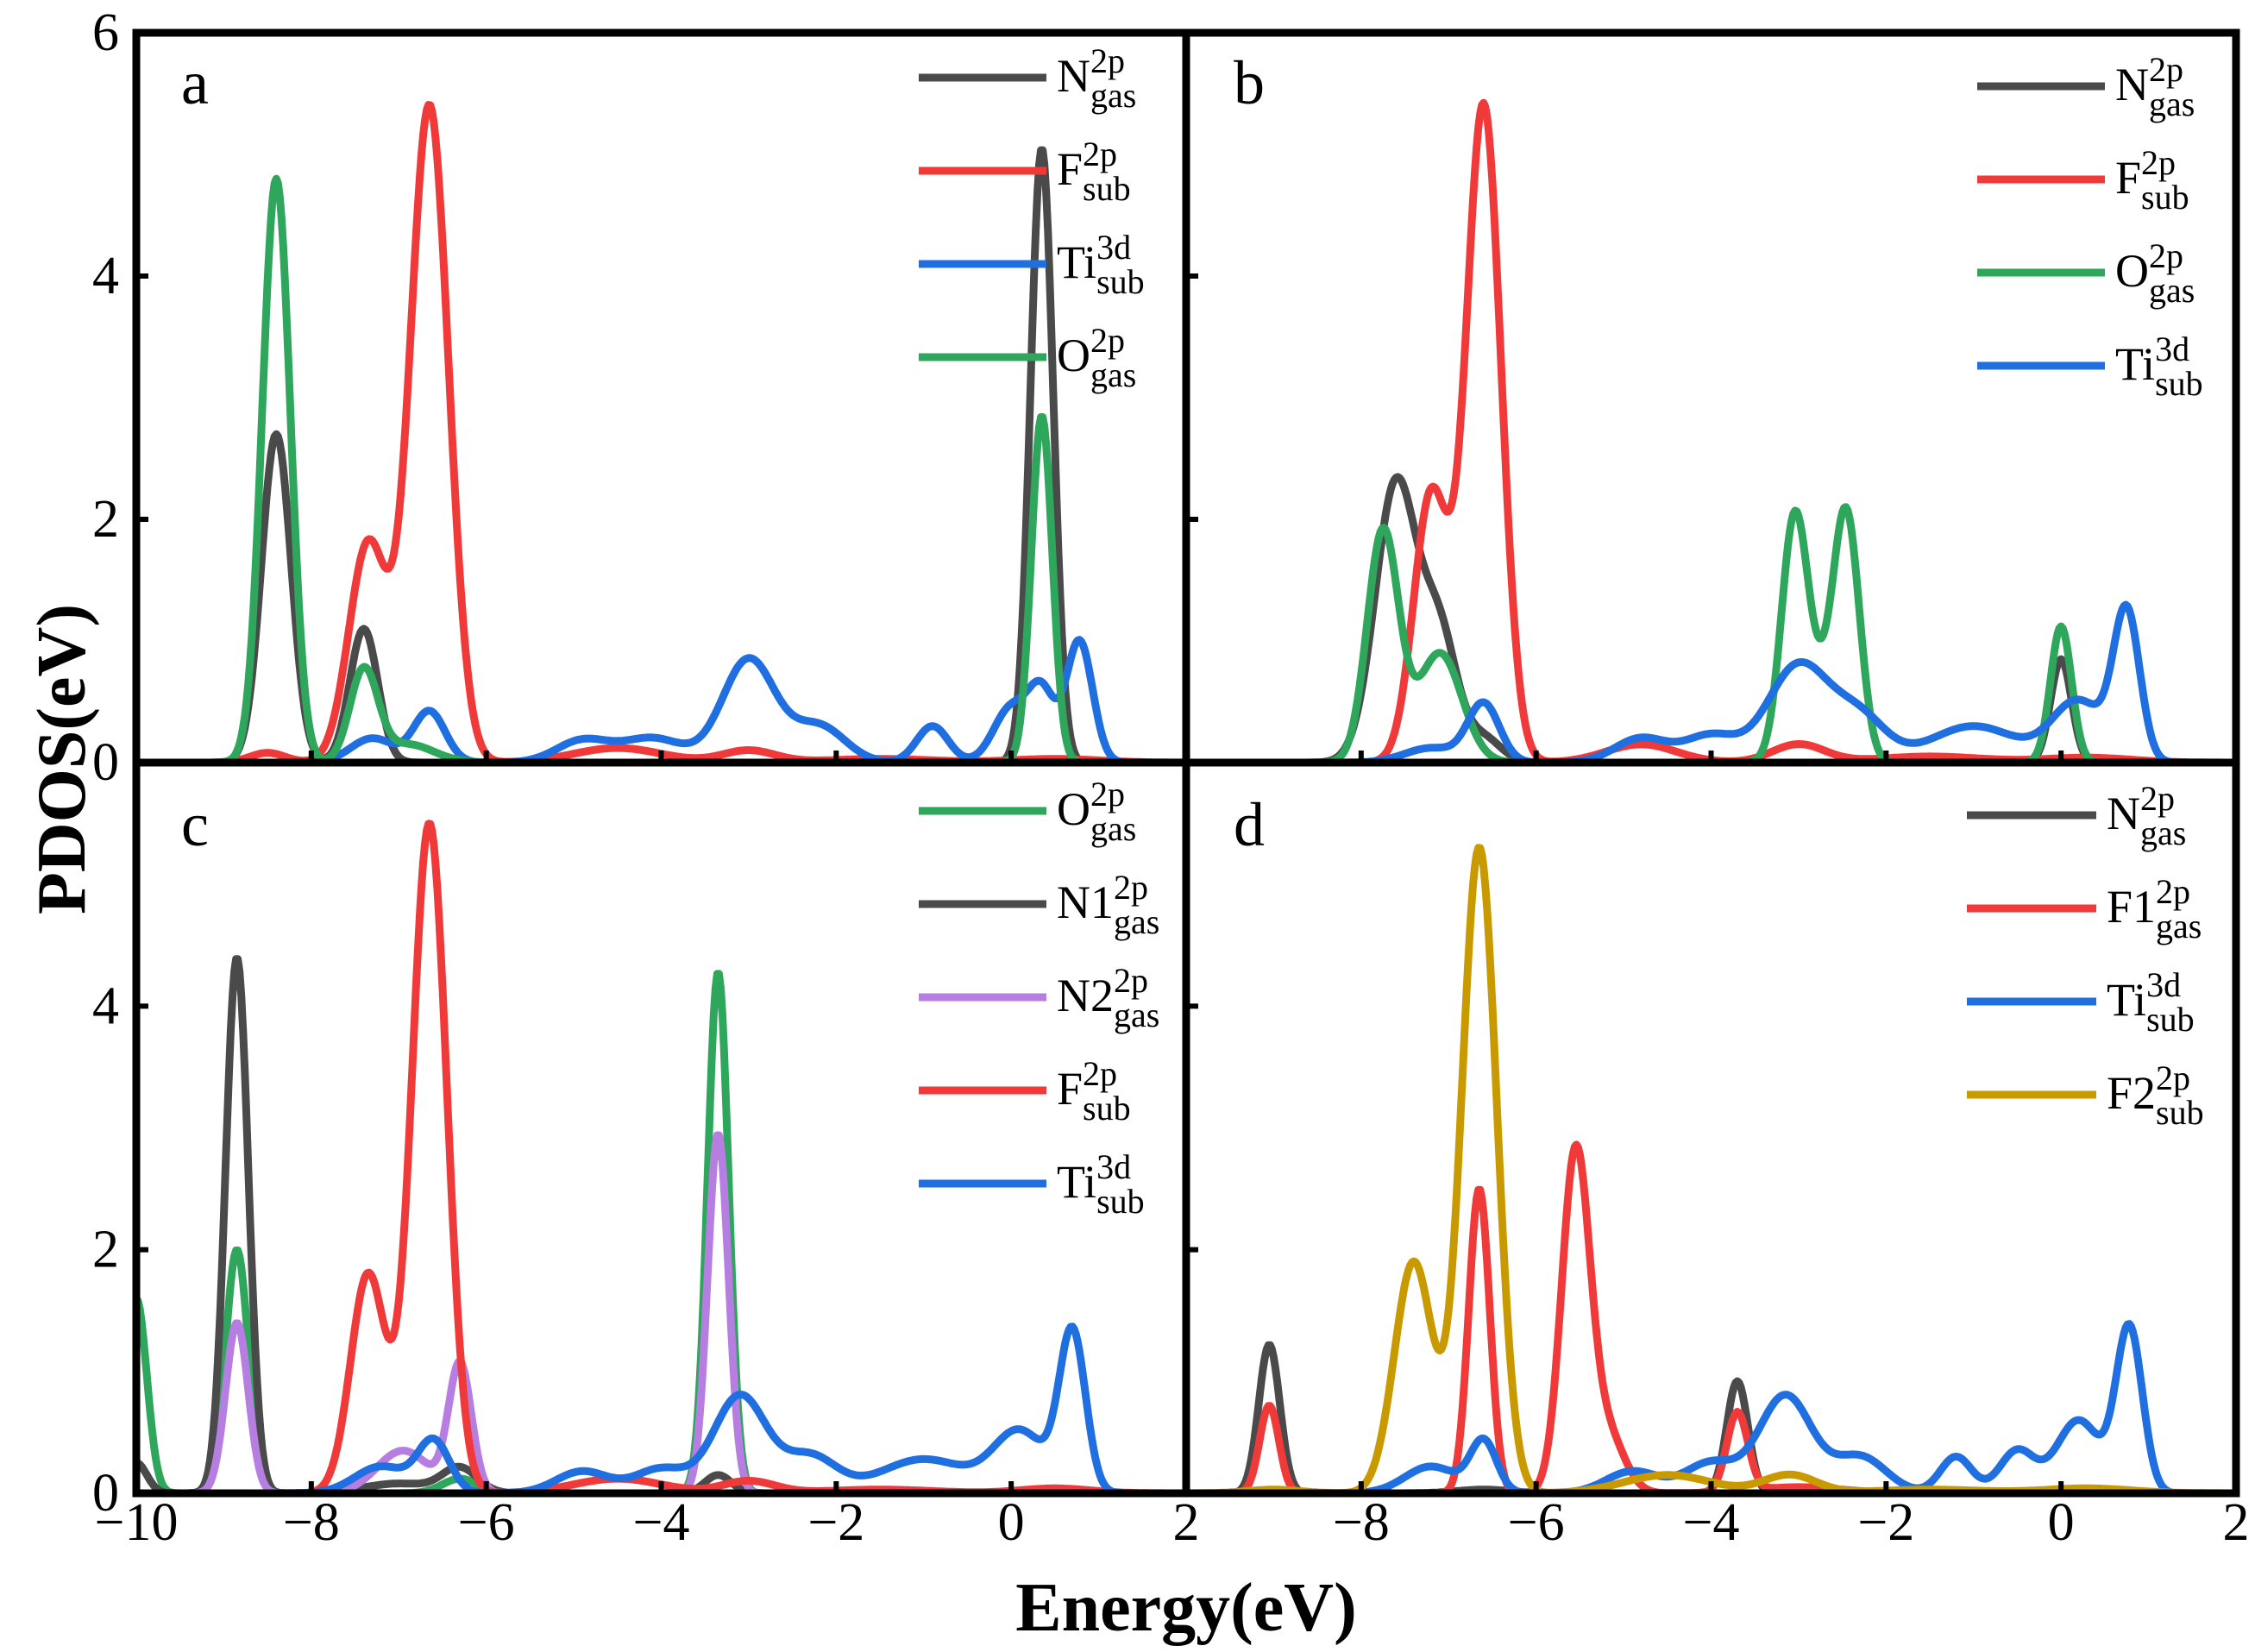 The image size is (2255, 1652). I want to click on panel-letter: b, so click(1250, 83).